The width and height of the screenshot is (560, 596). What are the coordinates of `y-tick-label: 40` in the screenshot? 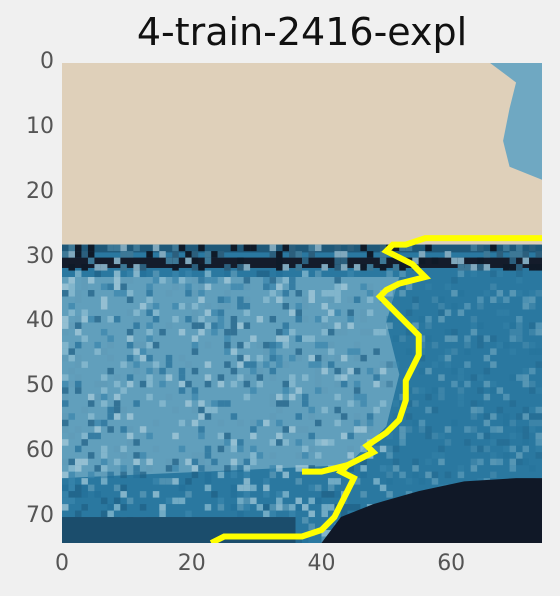 It's located at (40, 321).